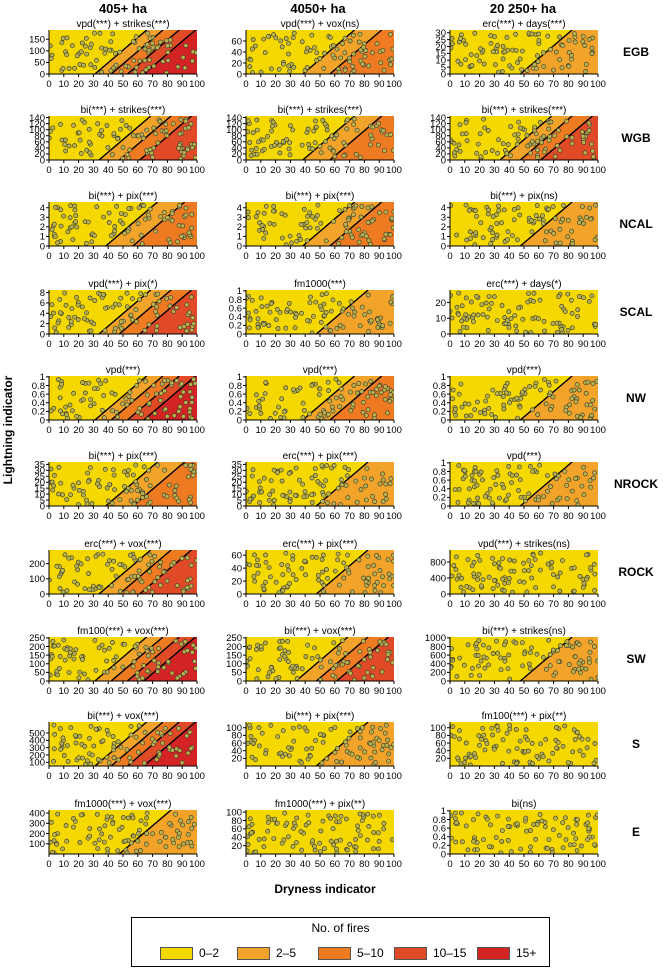  I want to click on legend: No. of fires 0–2 2–5 5–10 10–15 15+, so click(340, 942).